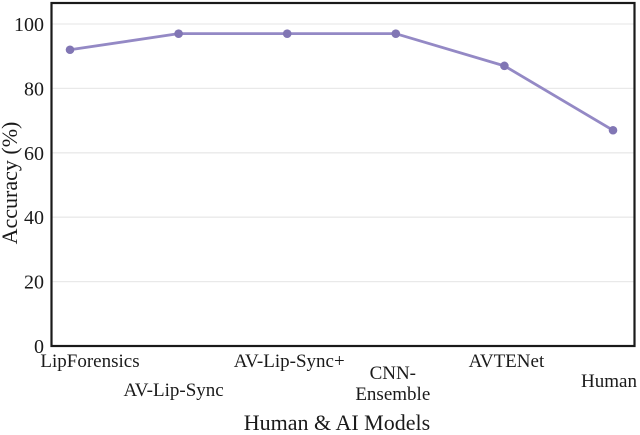 This screenshot has height=435, width=640. What do you see at coordinates (29, 186) in the screenshot?
I see `y-axis-tick-labels: 0 20 40 60 80 100` at bounding box center [29, 186].